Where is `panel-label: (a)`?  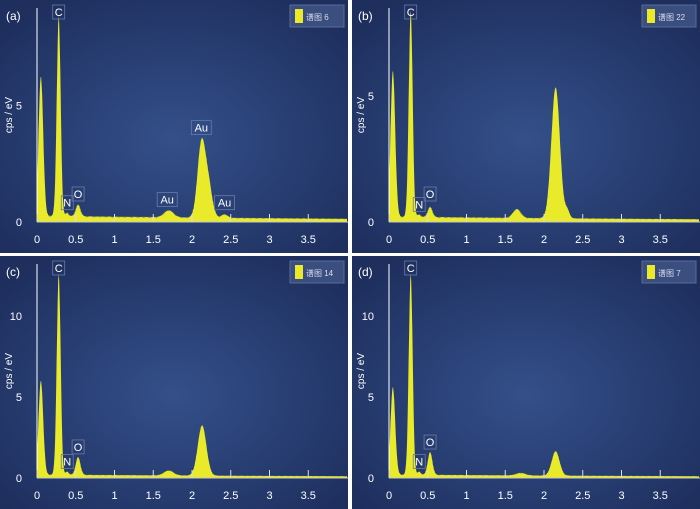 panel-label: (a) is located at coordinates (13, 16).